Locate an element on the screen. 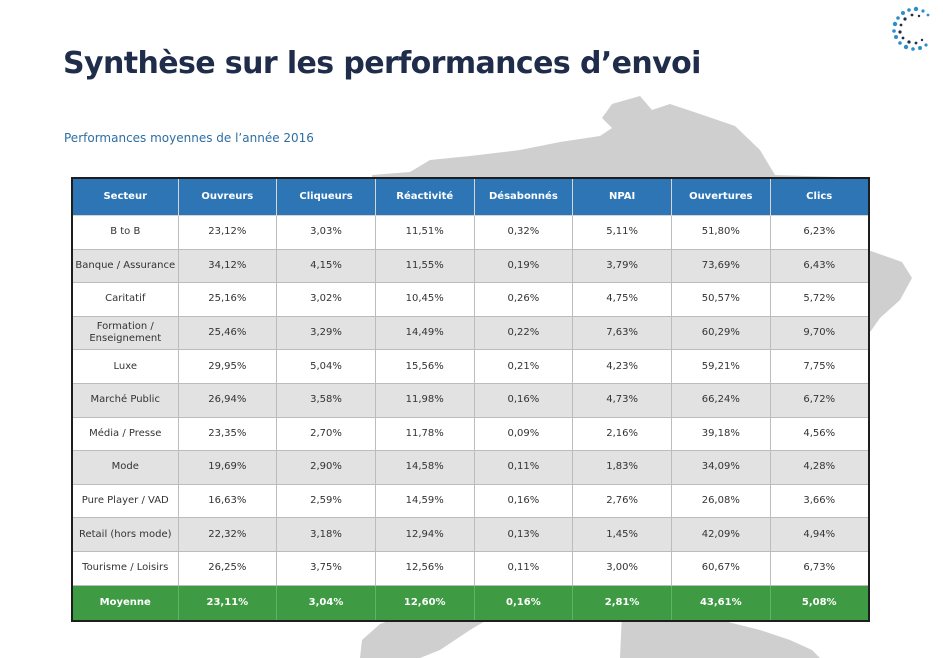  value-cell: 34,09% is located at coordinates (720, 467).